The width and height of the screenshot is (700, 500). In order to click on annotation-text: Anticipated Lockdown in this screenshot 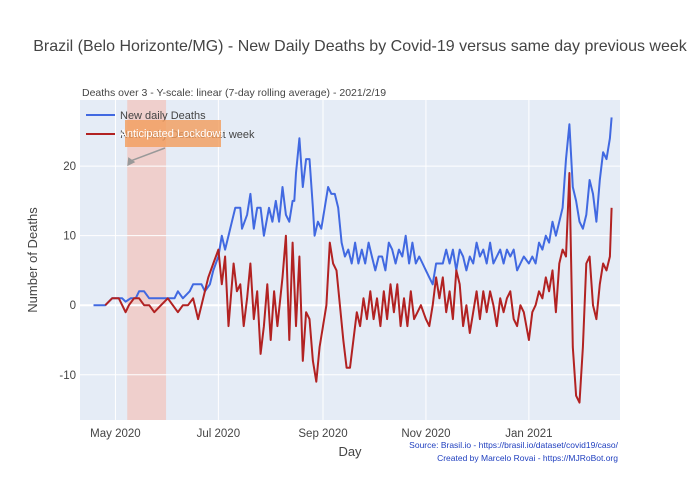, I will do `click(172, 134)`.